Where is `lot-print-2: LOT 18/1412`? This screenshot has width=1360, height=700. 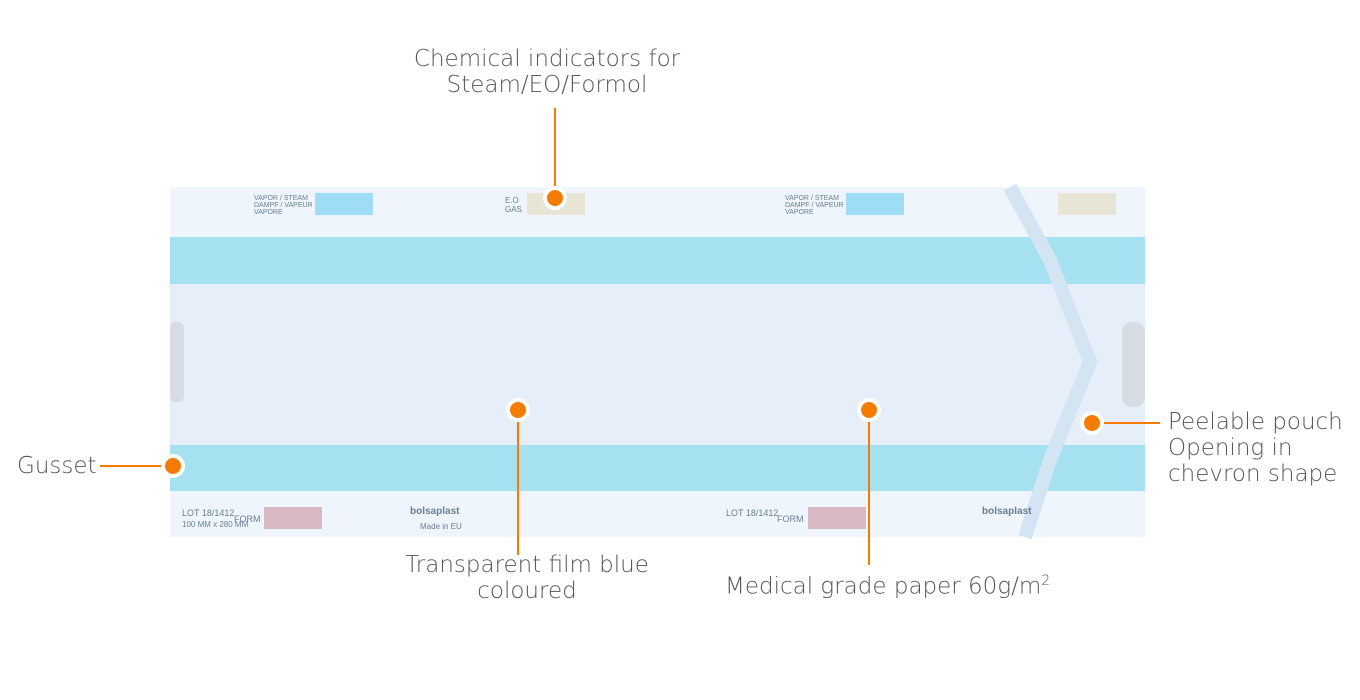 lot-print-2: LOT 18/1412 is located at coordinates (752, 513).